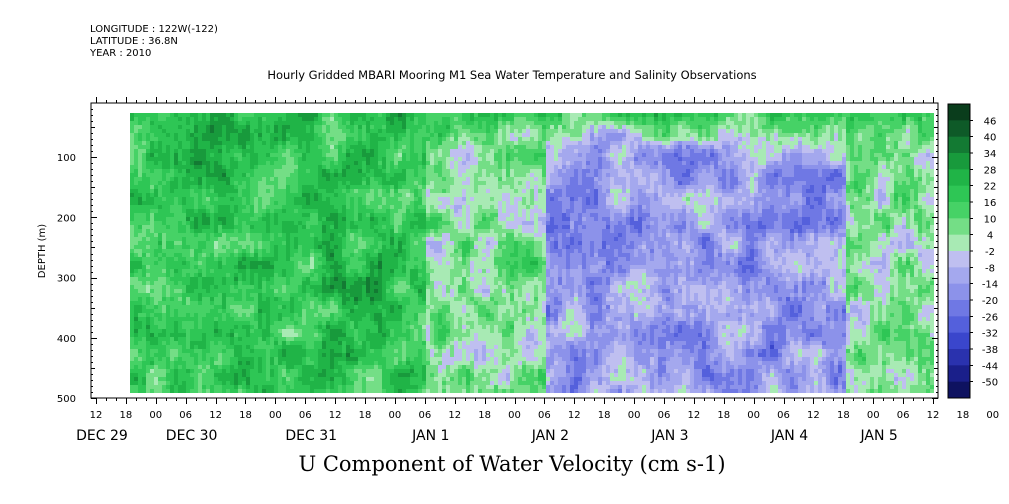 The image size is (1009, 504). What do you see at coordinates (990, 366) in the screenshot?
I see `colorbar-label: -44` at bounding box center [990, 366].